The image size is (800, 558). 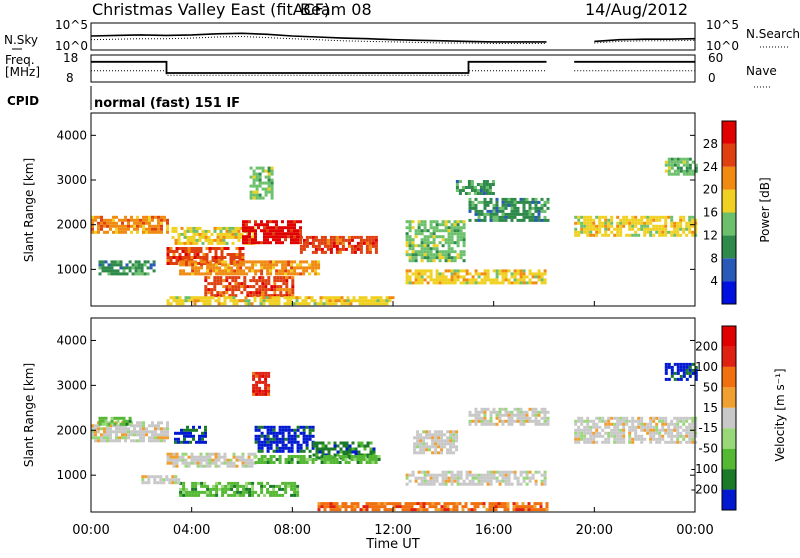 I want to click on colorbar-segment, so click(x=729, y=132).